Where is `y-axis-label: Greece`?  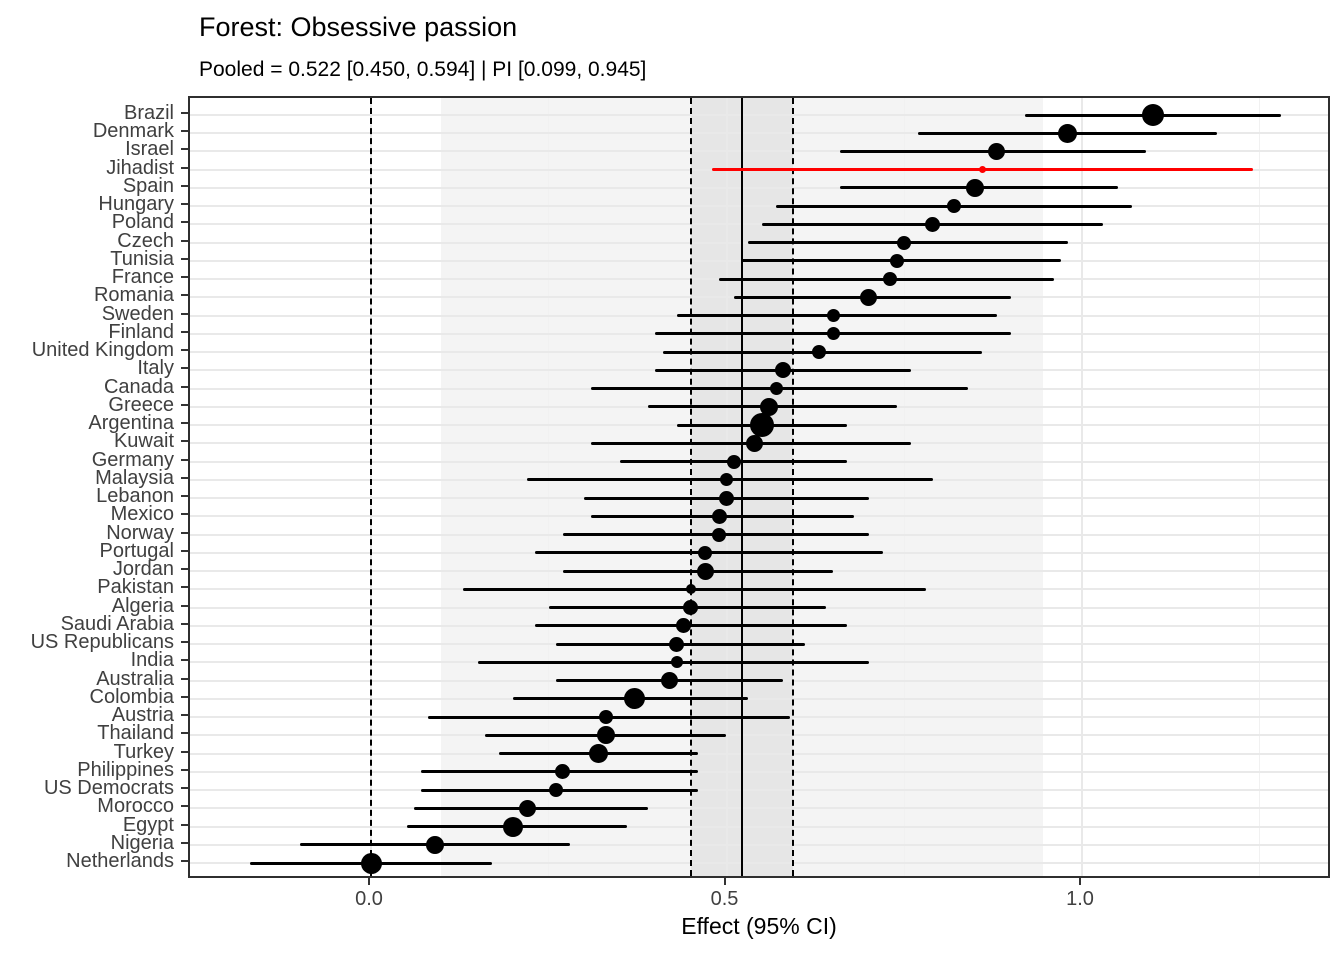
y-axis-label: Greece is located at coordinates (141, 404).